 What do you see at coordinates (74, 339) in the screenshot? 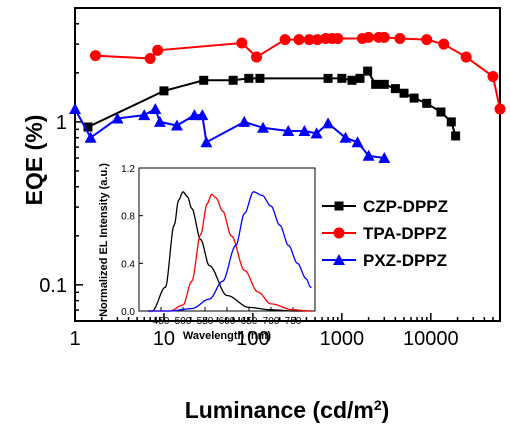
I see `x-tick-label: 1` at bounding box center [74, 339].